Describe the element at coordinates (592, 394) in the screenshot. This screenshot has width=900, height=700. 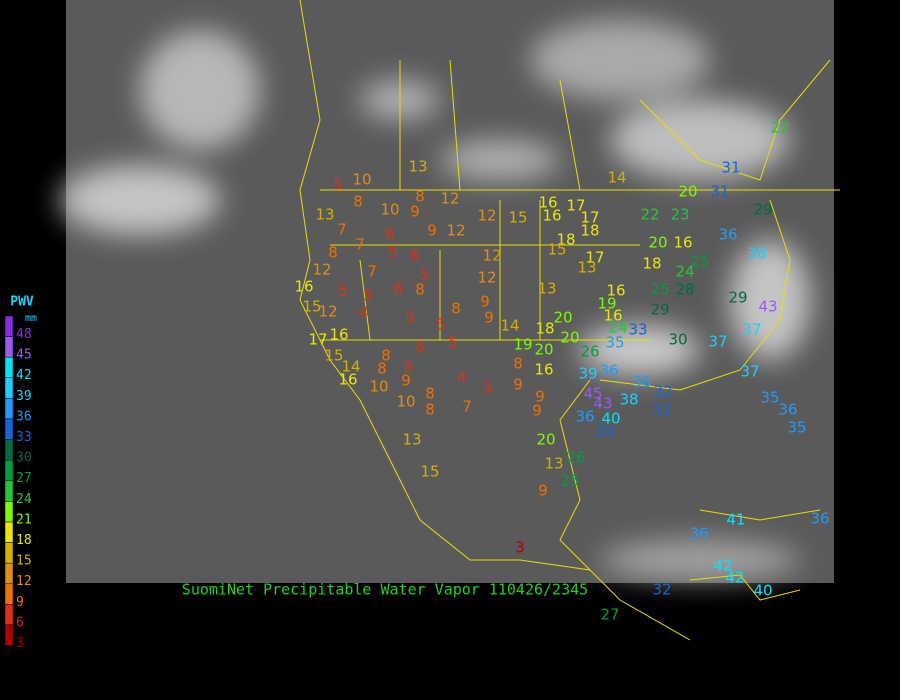
I see `station-value: 45` at that location.